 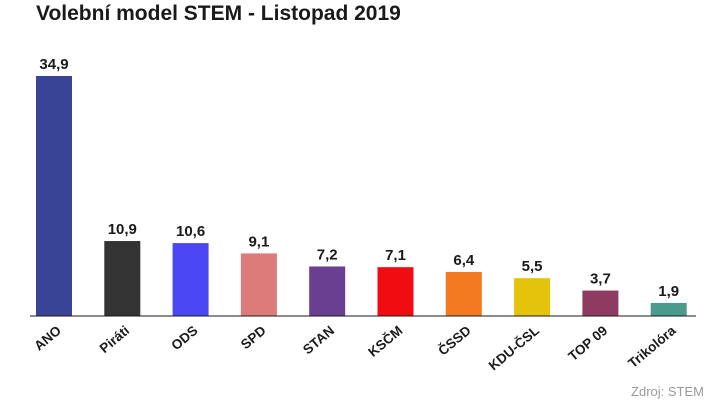 What do you see at coordinates (258, 241) in the screenshot?
I see `value-label-spd: 9,1` at bounding box center [258, 241].